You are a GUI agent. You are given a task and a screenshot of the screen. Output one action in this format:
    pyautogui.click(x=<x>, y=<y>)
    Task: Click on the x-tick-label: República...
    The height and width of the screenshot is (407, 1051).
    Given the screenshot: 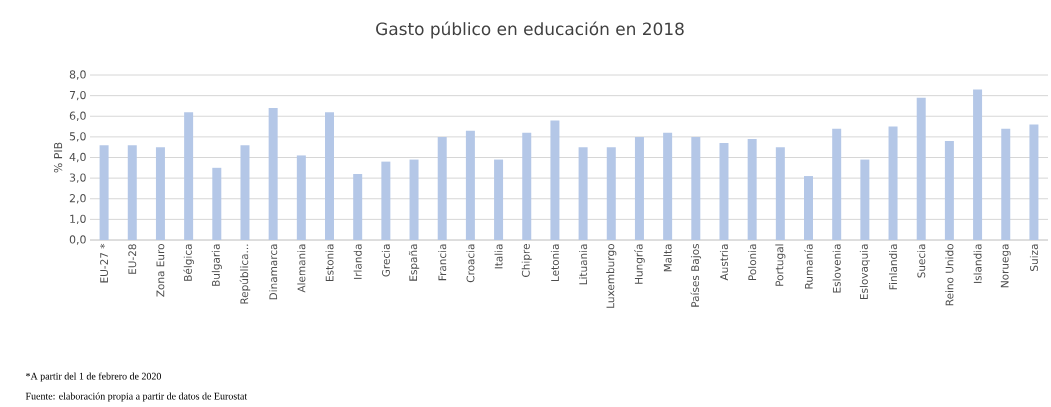 What is the action you would take?
    pyautogui.click(x=245, y=274)
    